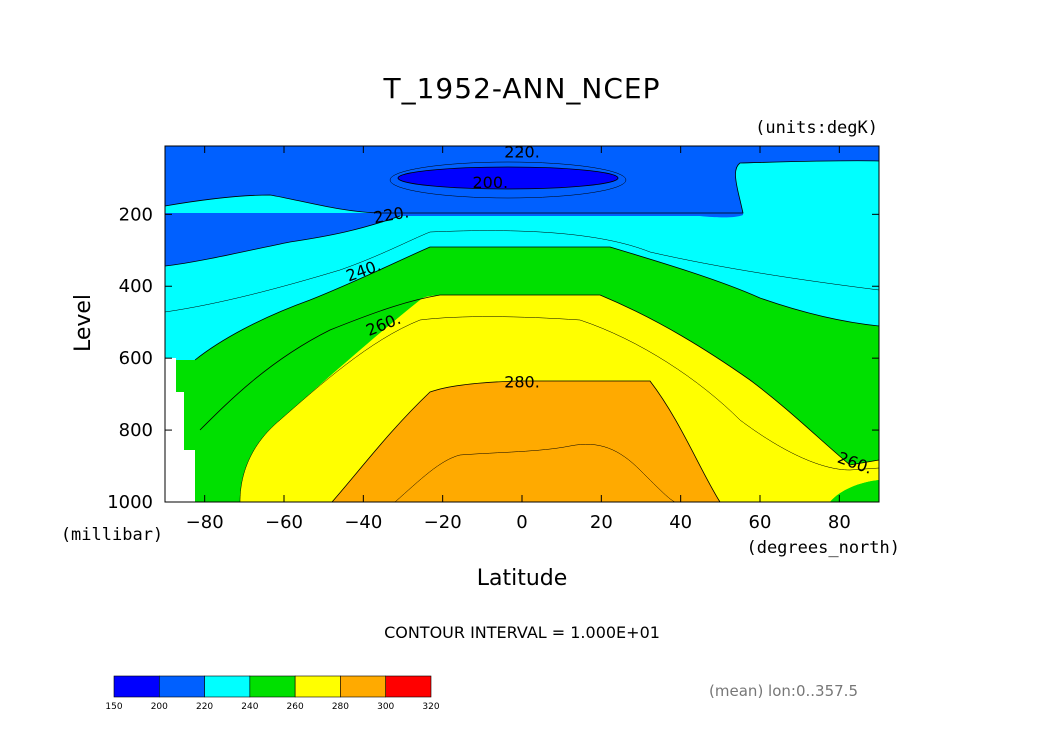  What do you see at coordinates (783, 691) in the screenshot?
I see `mean-annotation: (mean) lon:0..357.5` at bounding box center [783, 691].